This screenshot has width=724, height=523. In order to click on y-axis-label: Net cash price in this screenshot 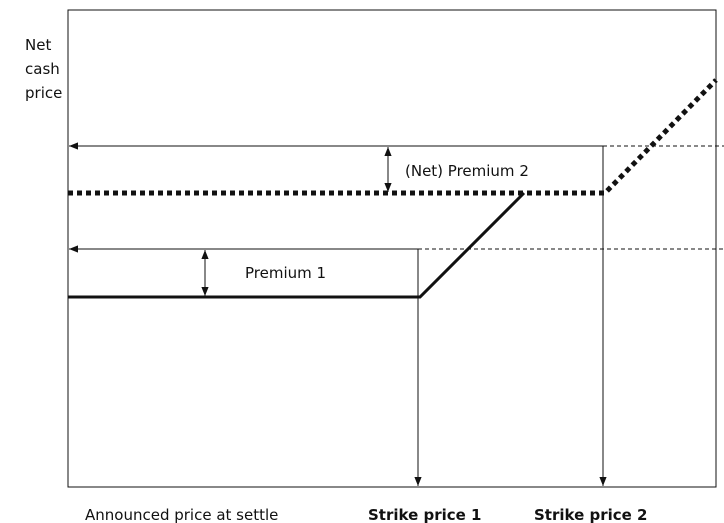, I will do `click(44, 69)`.